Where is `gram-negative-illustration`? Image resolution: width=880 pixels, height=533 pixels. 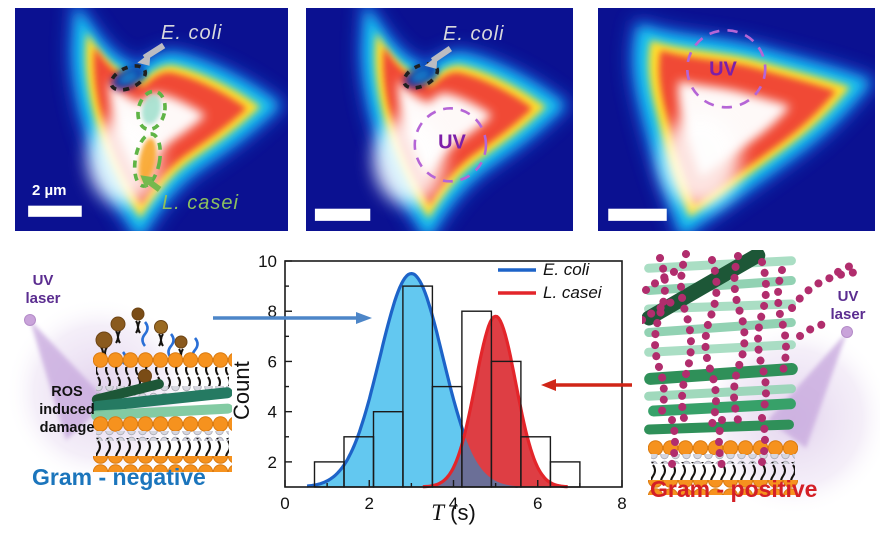 gram-negative-illustration is located at coordinates (118, 392).